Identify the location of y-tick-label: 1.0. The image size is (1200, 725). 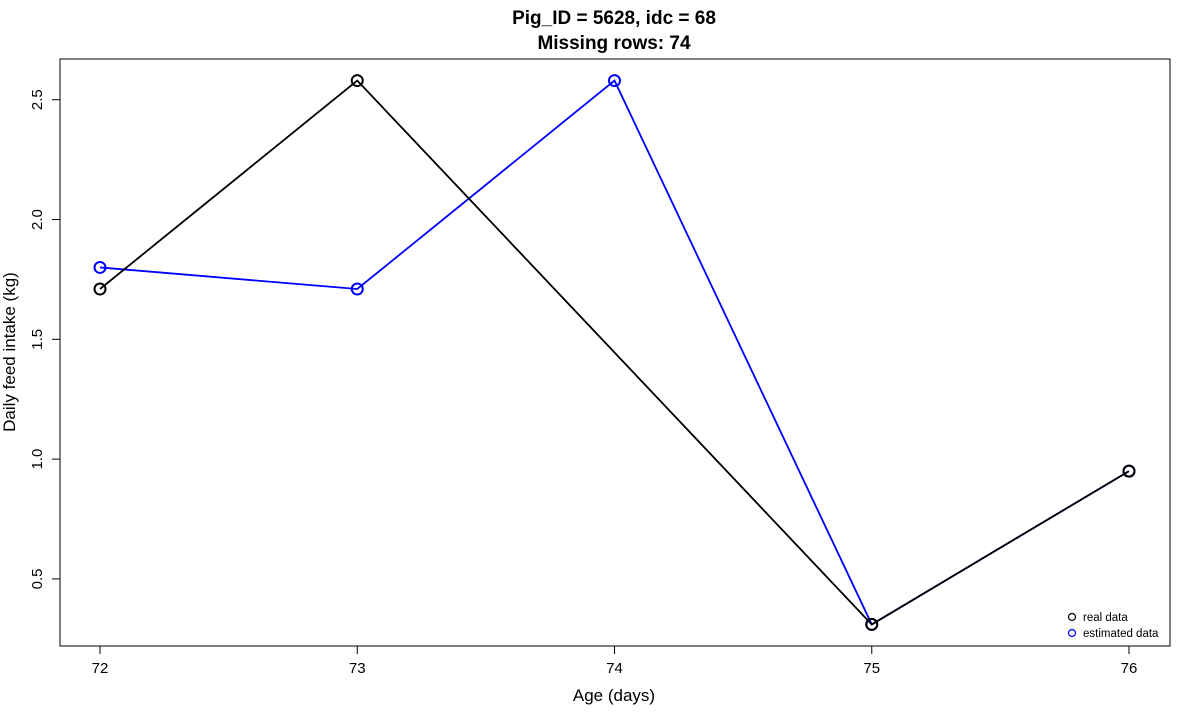
(37, 459).